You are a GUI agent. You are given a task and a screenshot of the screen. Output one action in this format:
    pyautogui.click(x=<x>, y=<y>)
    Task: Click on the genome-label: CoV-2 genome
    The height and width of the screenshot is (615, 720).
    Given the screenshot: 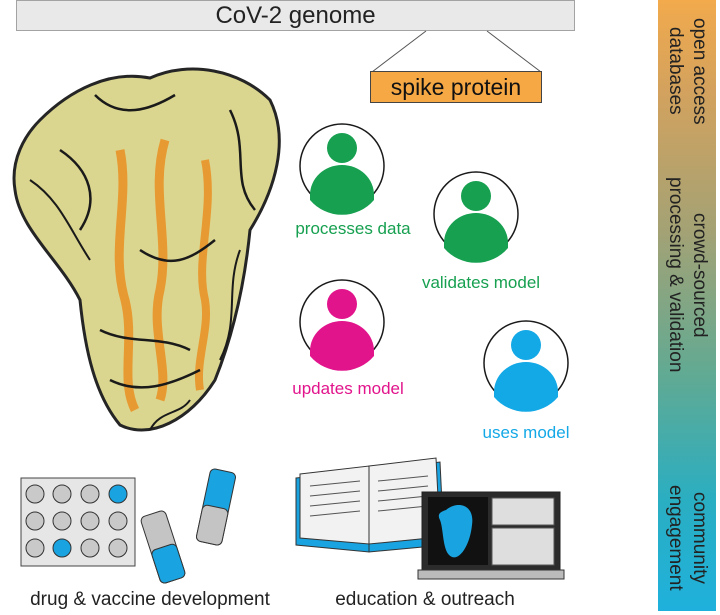 What is the action you would take?
    pyautogui.click(x=295, y=15)
    